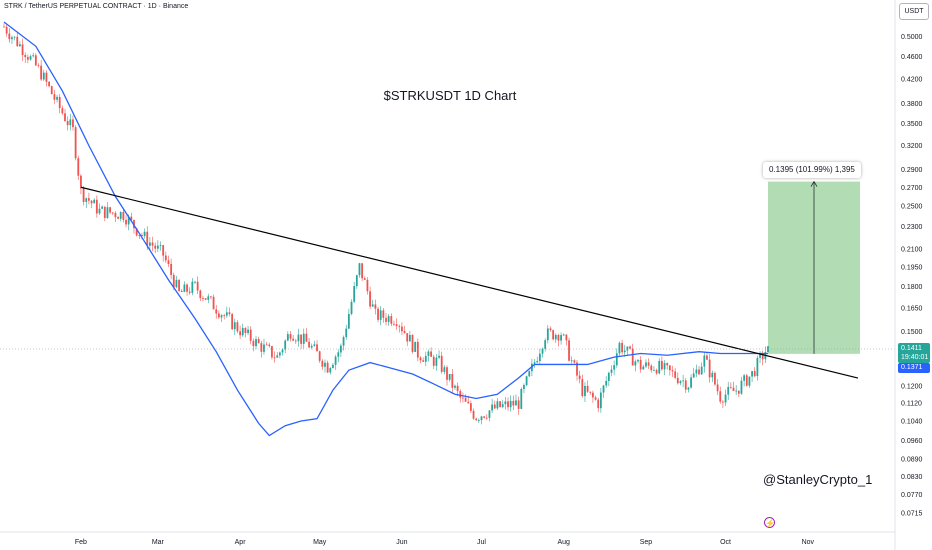  Describe the element at coordinates (912, 79) in the screenshot. I see `price-tick-label: 0.4200` at that location.